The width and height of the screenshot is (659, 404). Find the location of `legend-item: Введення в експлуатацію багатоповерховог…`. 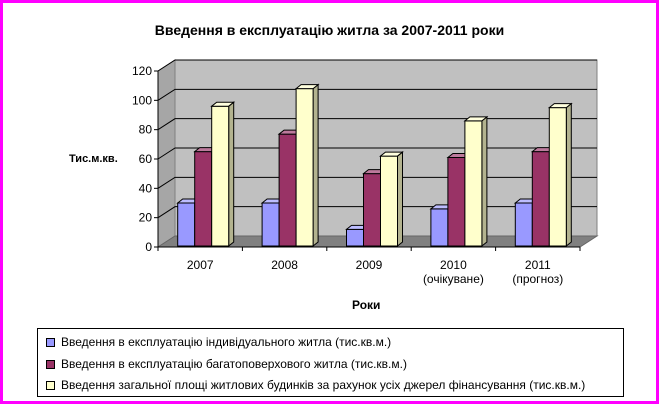

legend-item: Введення в експлуатацію багатоповерховог… is located at coordinates (226, 364).